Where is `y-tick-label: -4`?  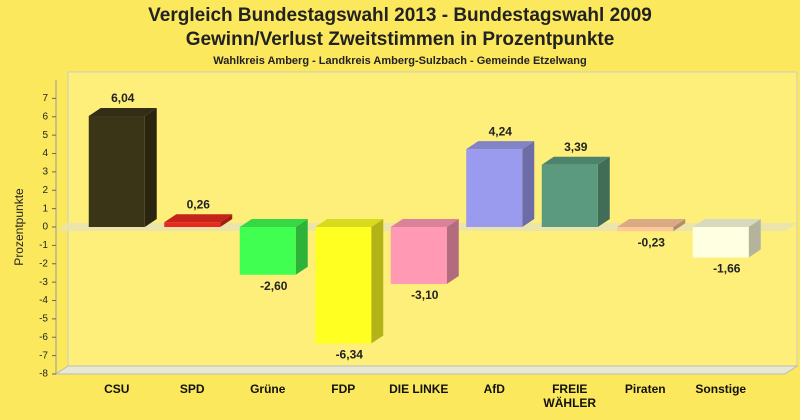 y-tick-label: -4 is located at coordinates (43, 300).